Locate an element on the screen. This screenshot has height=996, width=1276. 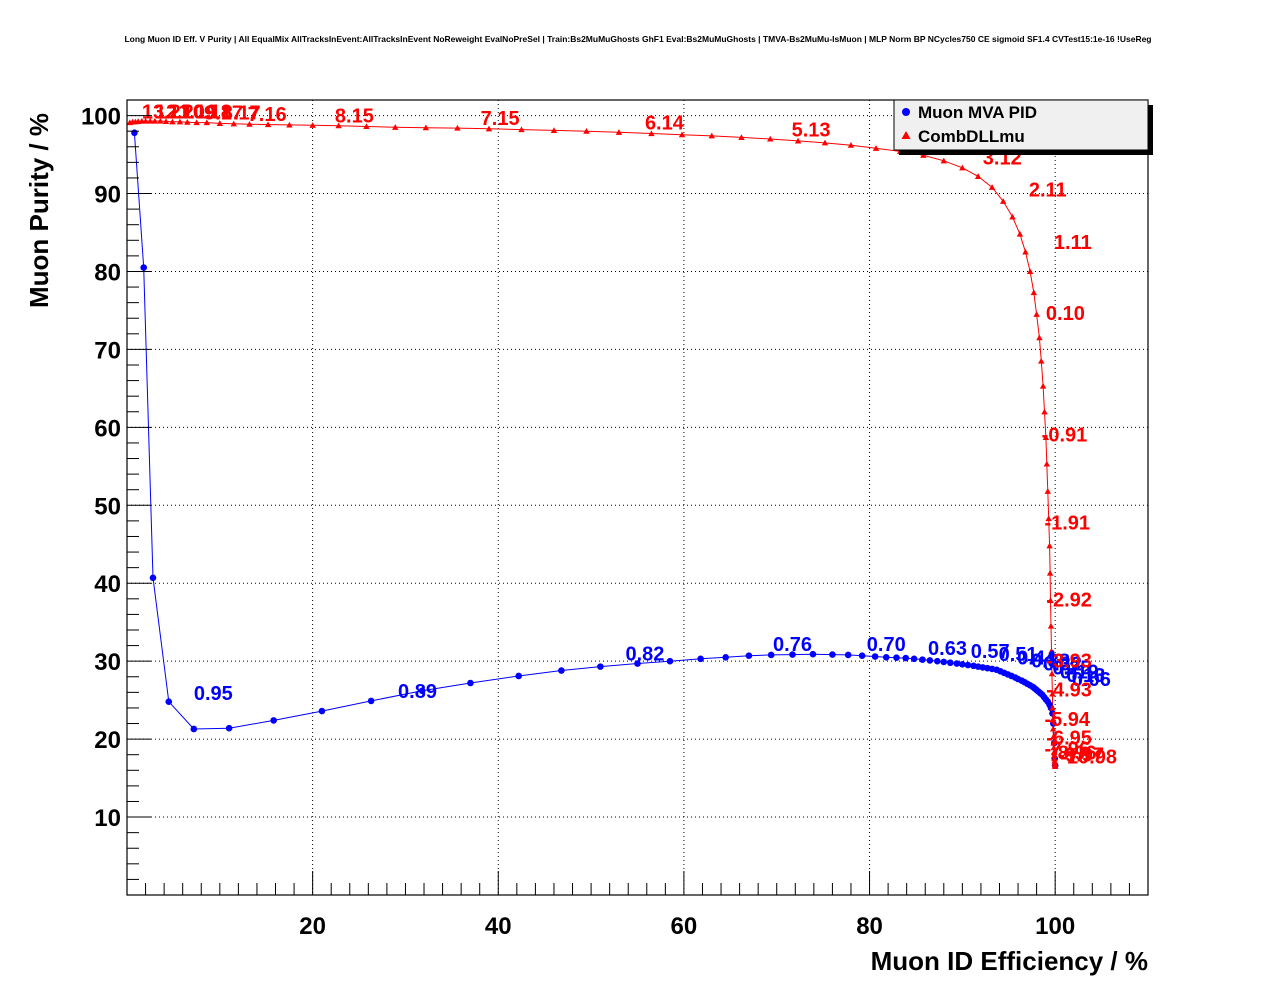
cut-value-label: 0.25 is located at coordinates (1071, 668).